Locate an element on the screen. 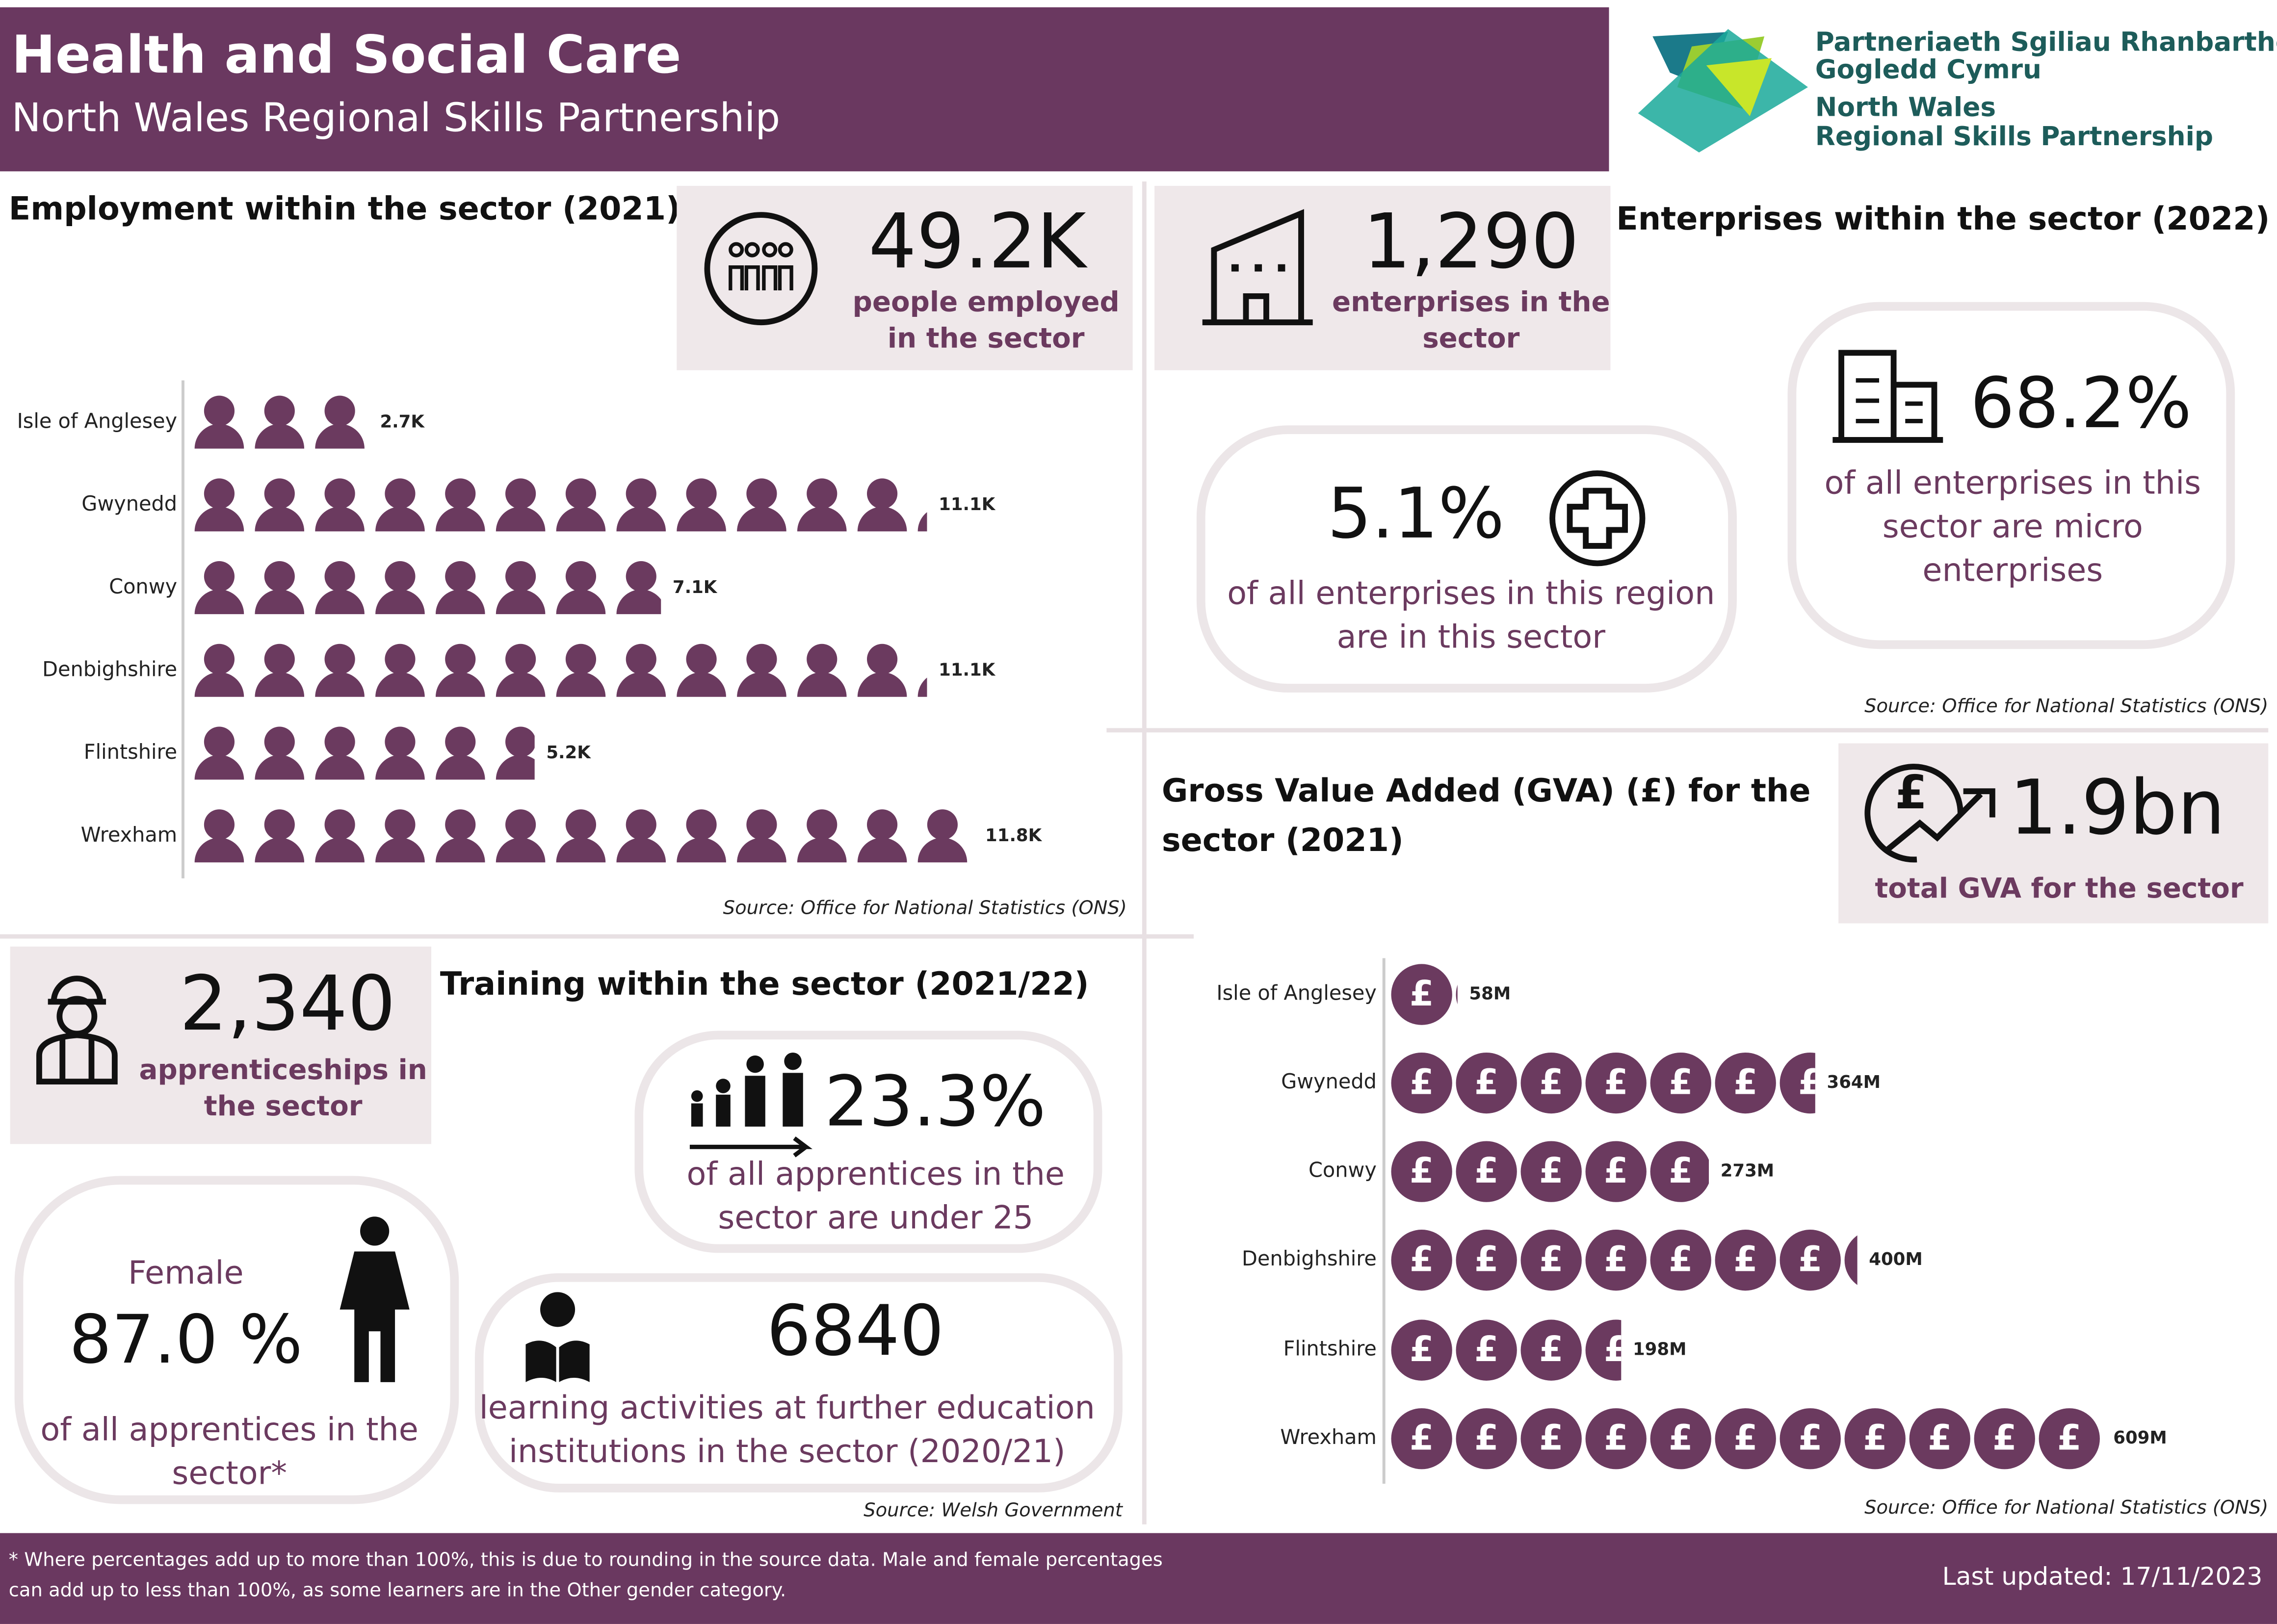 The width and height of the screenshot is (2277, 1624). pictogram-bar: £ £ £ £ is located at coordinates (1509, 1350).